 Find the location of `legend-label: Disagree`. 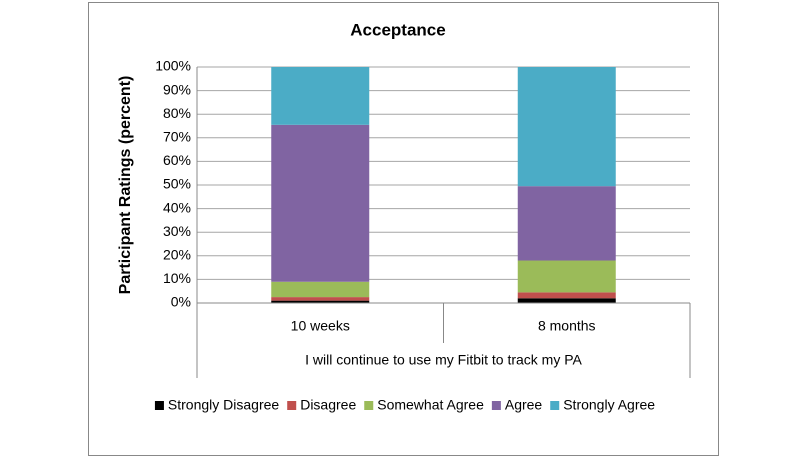

legend-label: Disagree is located at coordinates (328, 405).